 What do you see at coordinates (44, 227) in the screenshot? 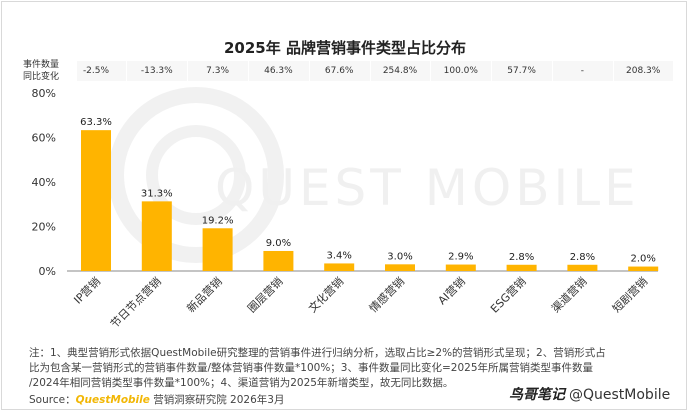
I see `y-tick-label: 20%` at bounding box center [44, 227].